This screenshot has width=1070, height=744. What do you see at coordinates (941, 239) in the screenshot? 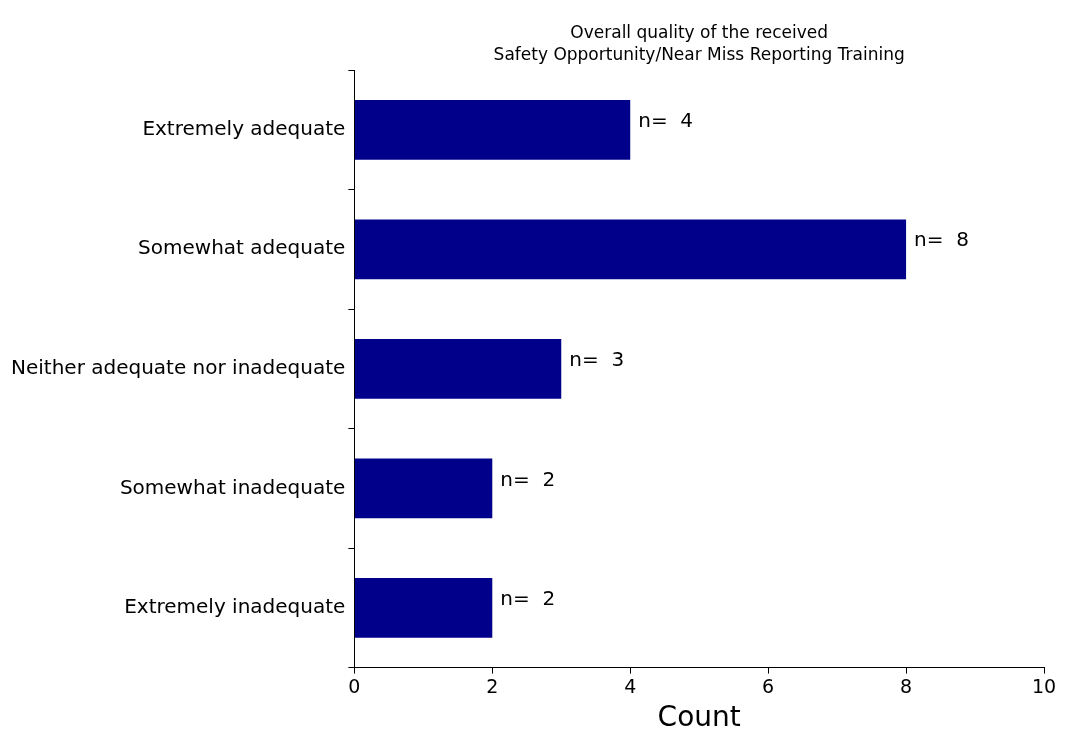
I see `data-label: n= 8` at bounding box center [941, 239].